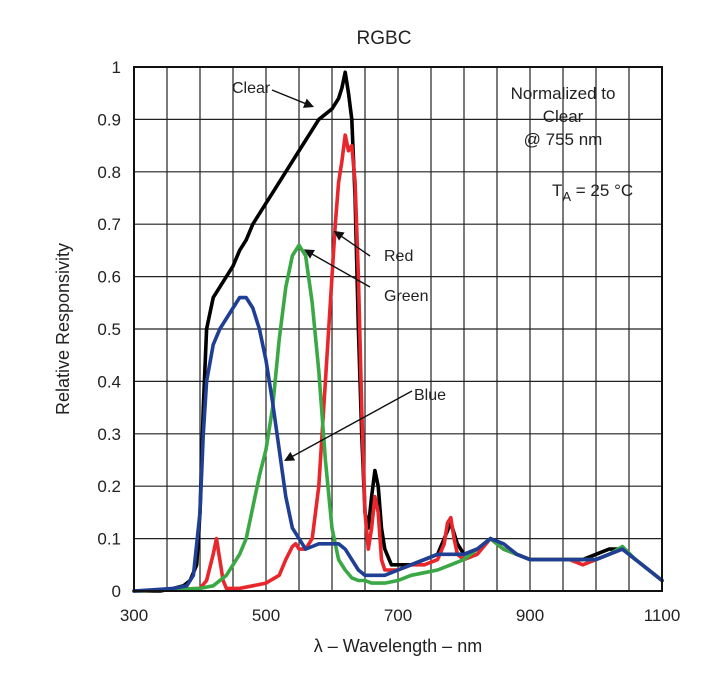  I want to click on x-tick-label: 900, so click(530, 615).